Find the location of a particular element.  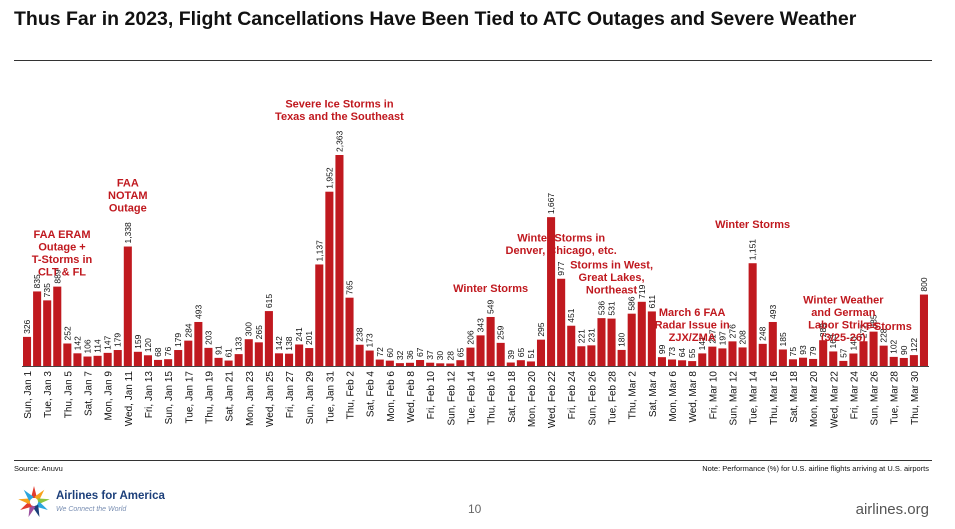

x-tick-label: Fri, Mar 10 is located at coordinates (713, 395).